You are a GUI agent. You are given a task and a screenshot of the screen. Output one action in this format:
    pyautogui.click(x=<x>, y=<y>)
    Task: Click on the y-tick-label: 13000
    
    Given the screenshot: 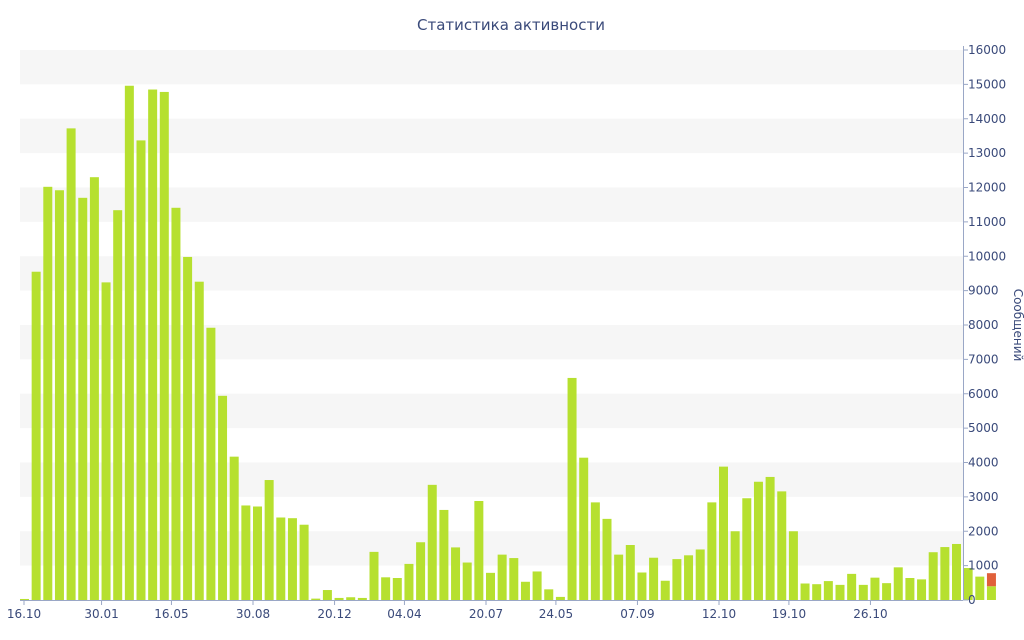 What is the action you would take?
    pyautogui.click(x=987, y=153)
    